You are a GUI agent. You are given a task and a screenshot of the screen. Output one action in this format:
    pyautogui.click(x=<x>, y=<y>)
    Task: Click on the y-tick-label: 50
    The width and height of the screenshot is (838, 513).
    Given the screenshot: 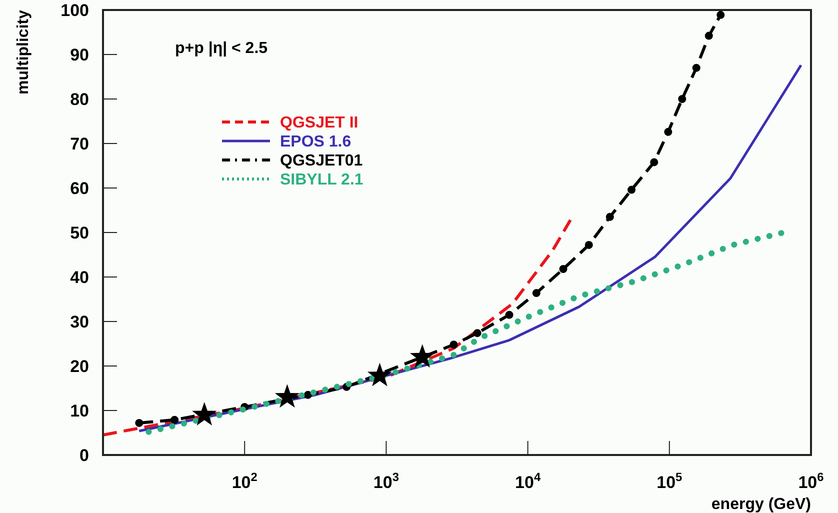 What is the action you would take?
    pyautogui.click(x=79, y=232)
    